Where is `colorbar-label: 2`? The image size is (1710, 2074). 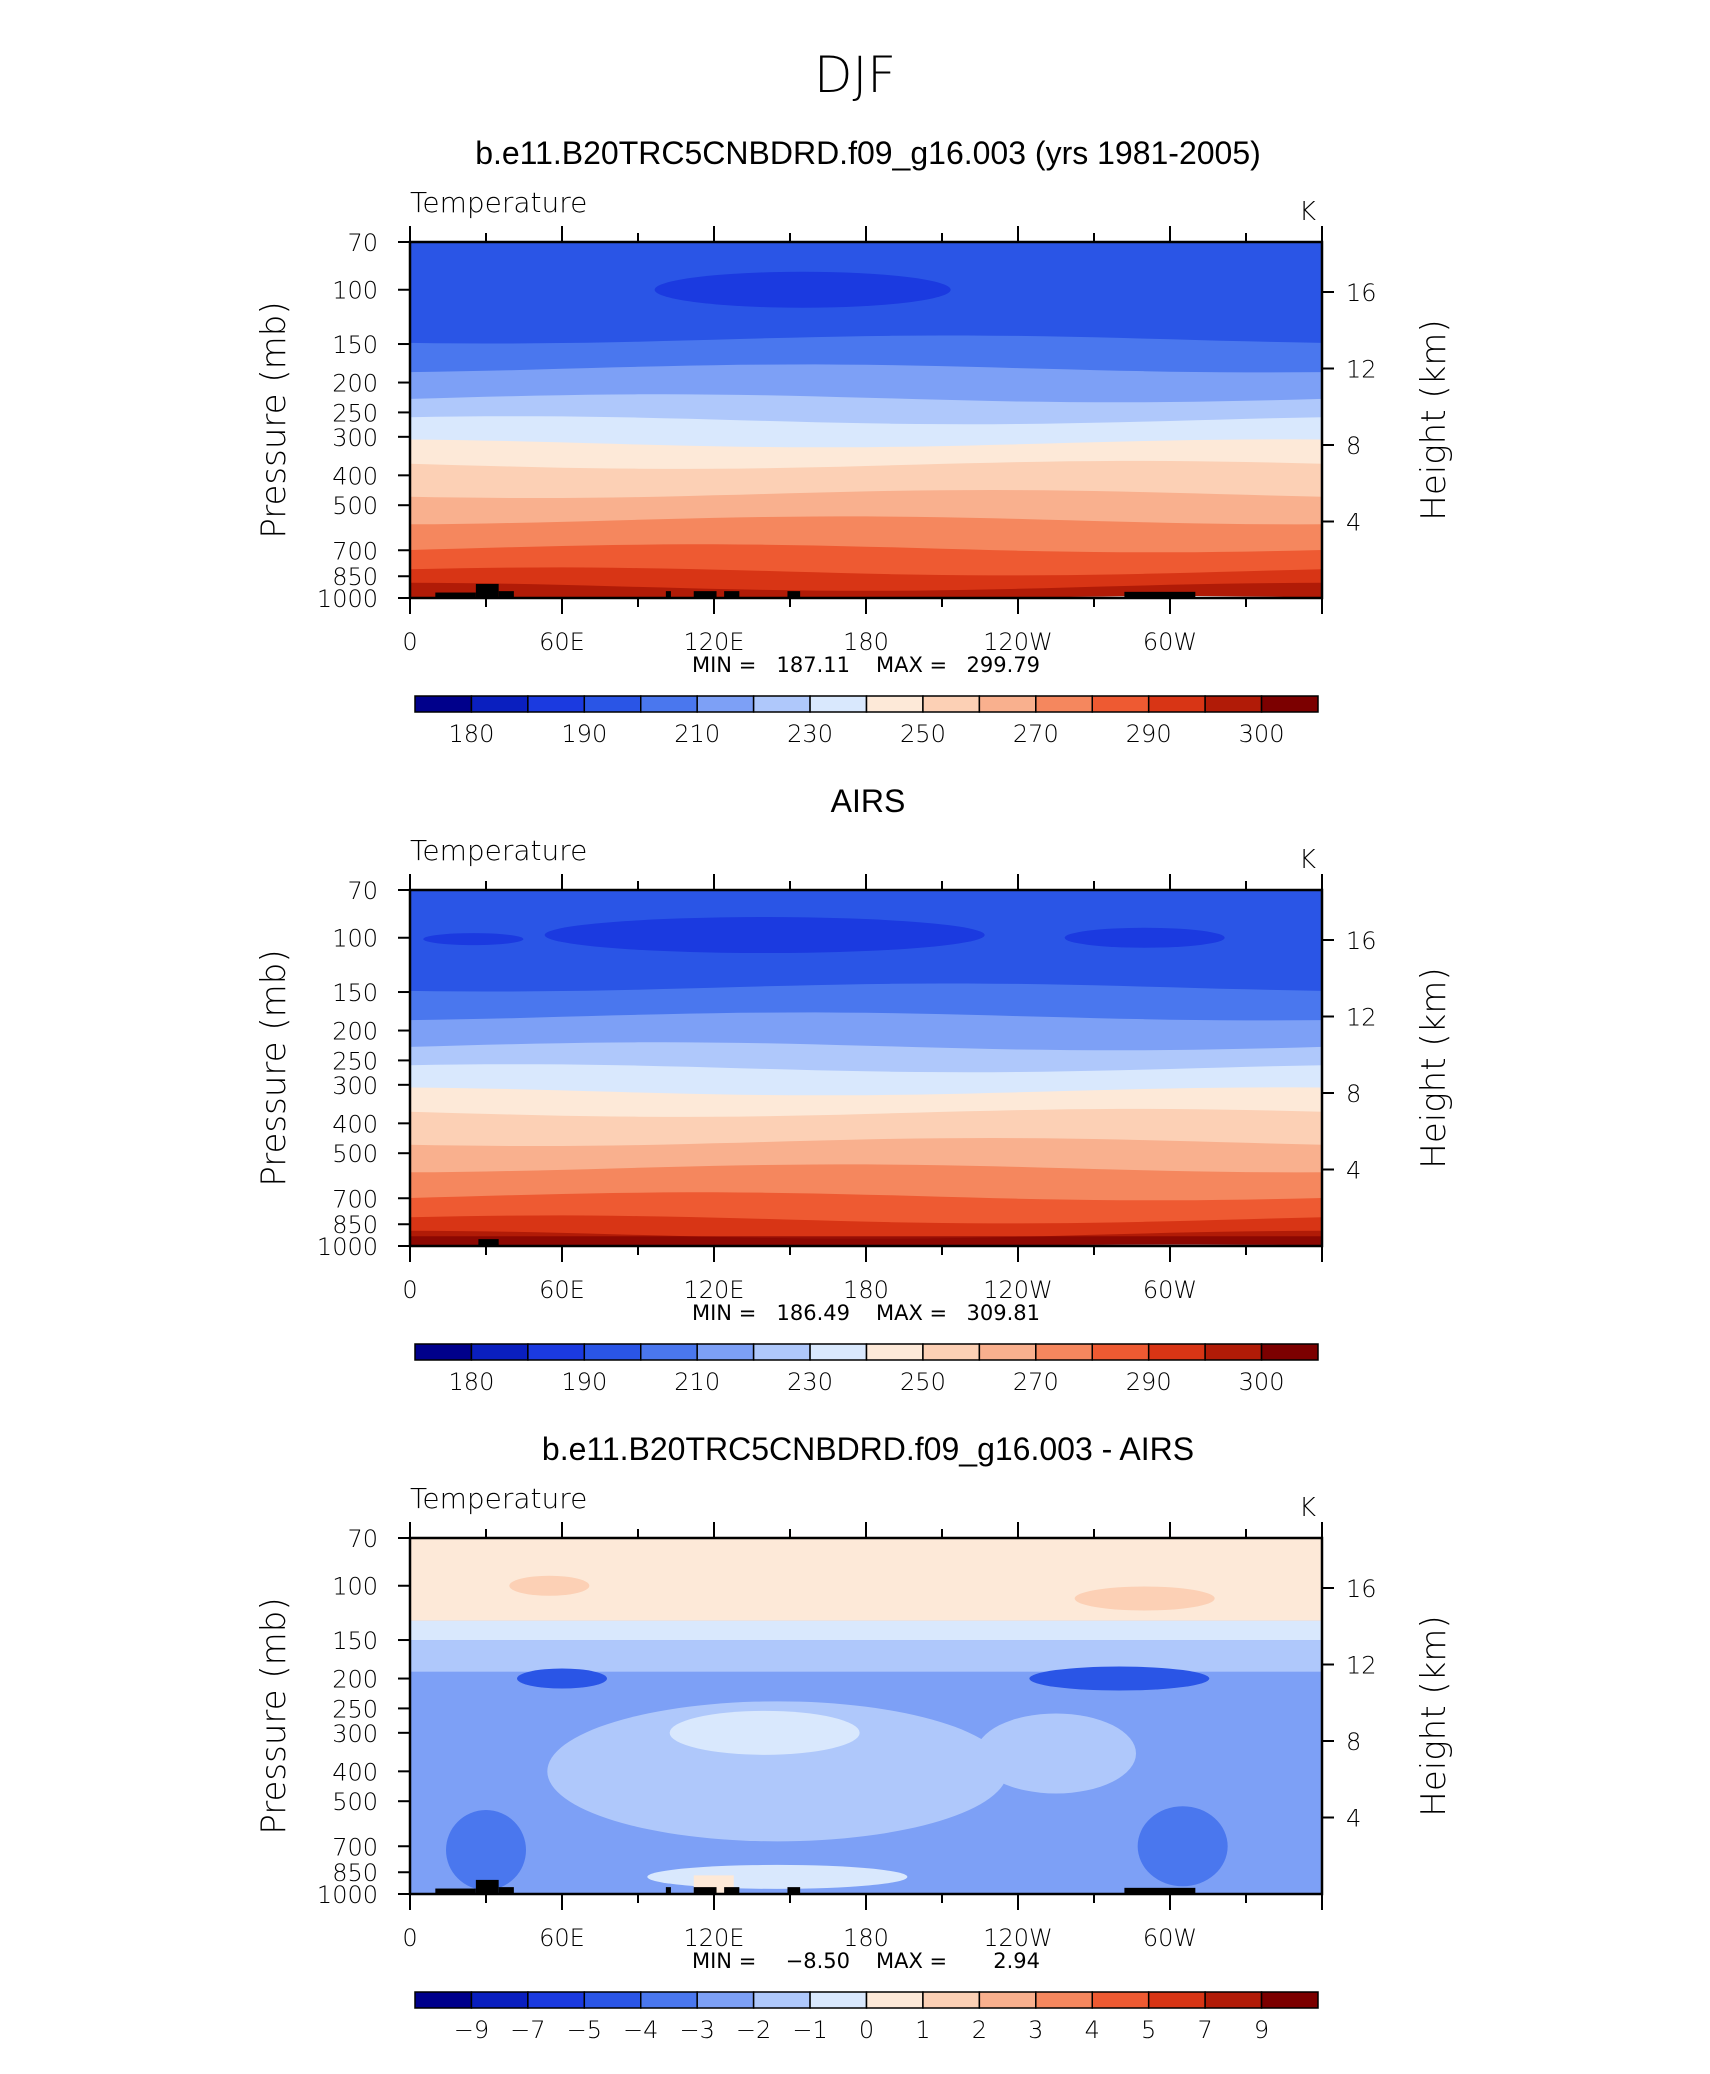
colorbar-label: 2 is located at coordinates (979, 2030).